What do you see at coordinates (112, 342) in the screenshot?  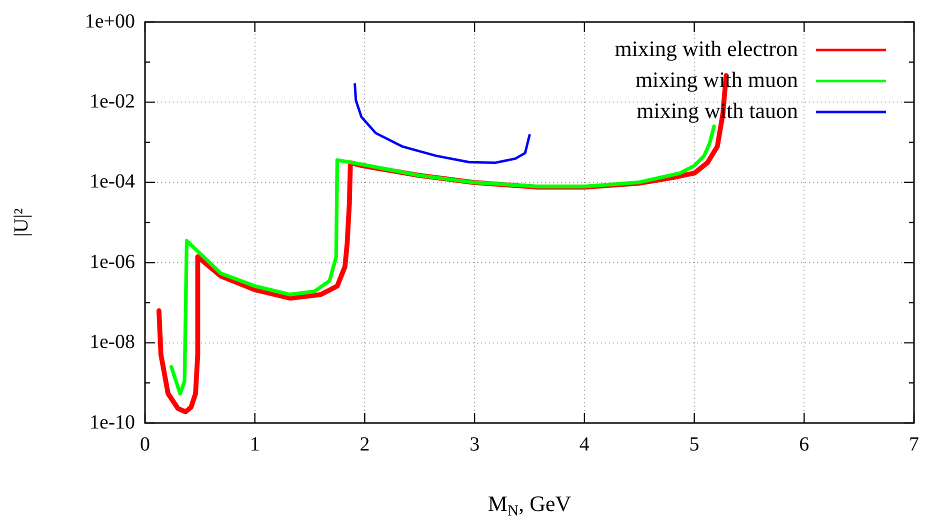 I see `y-tick-label: 1e-08` at bounding box center [112, 342].